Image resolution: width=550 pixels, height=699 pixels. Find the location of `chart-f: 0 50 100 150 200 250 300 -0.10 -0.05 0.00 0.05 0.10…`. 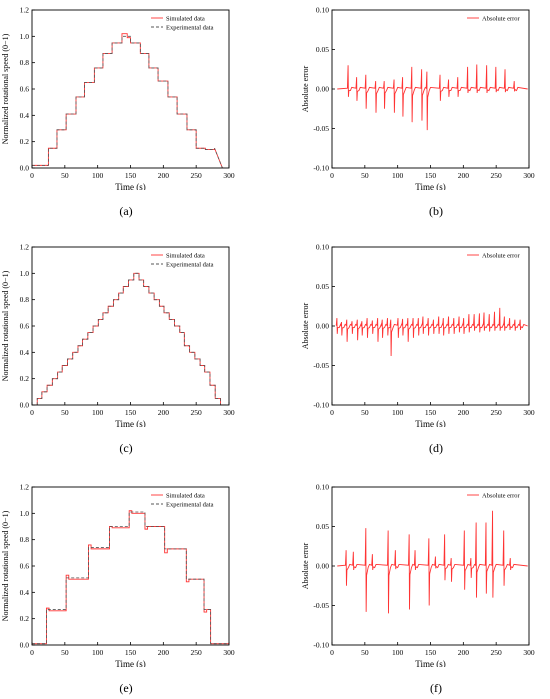

chart-f: 0 50 100 150 200 250 300 -0.10 -0.05 0.00 0.05 0.10… is located at coordinates (418, 575).